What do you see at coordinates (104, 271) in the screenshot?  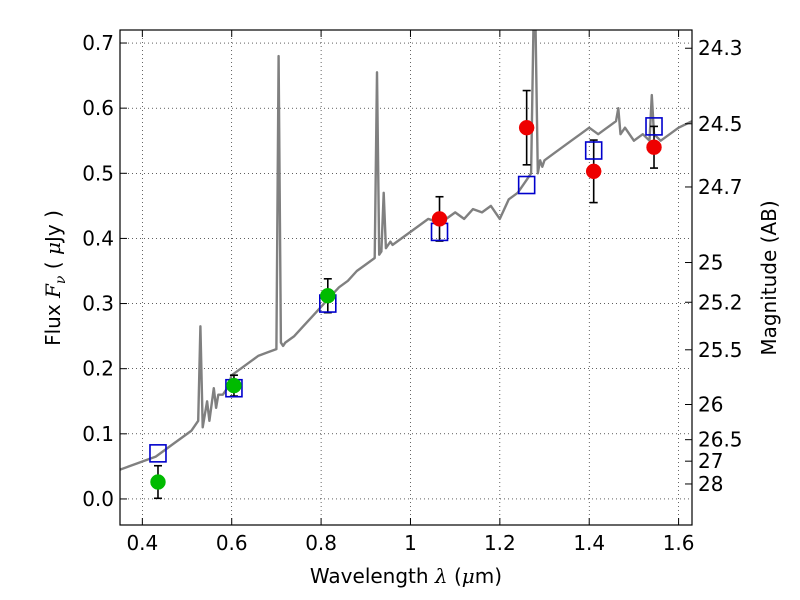 I see `y-axis: 0.0 0.1 0.2 0.3 0.4 0.5 0.6 0.7` at bounding box center [104, 271].